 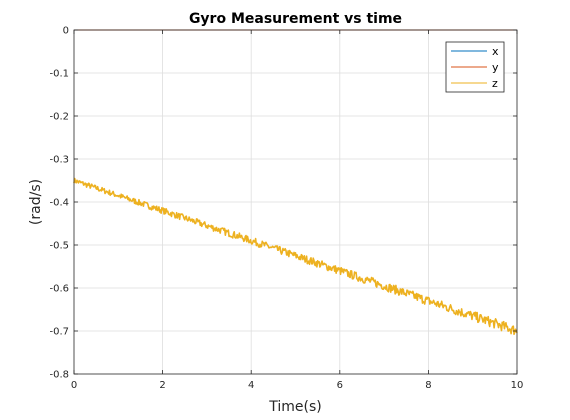 I want to click on y-tick-label: -0.3, so click(x=59, y=160).